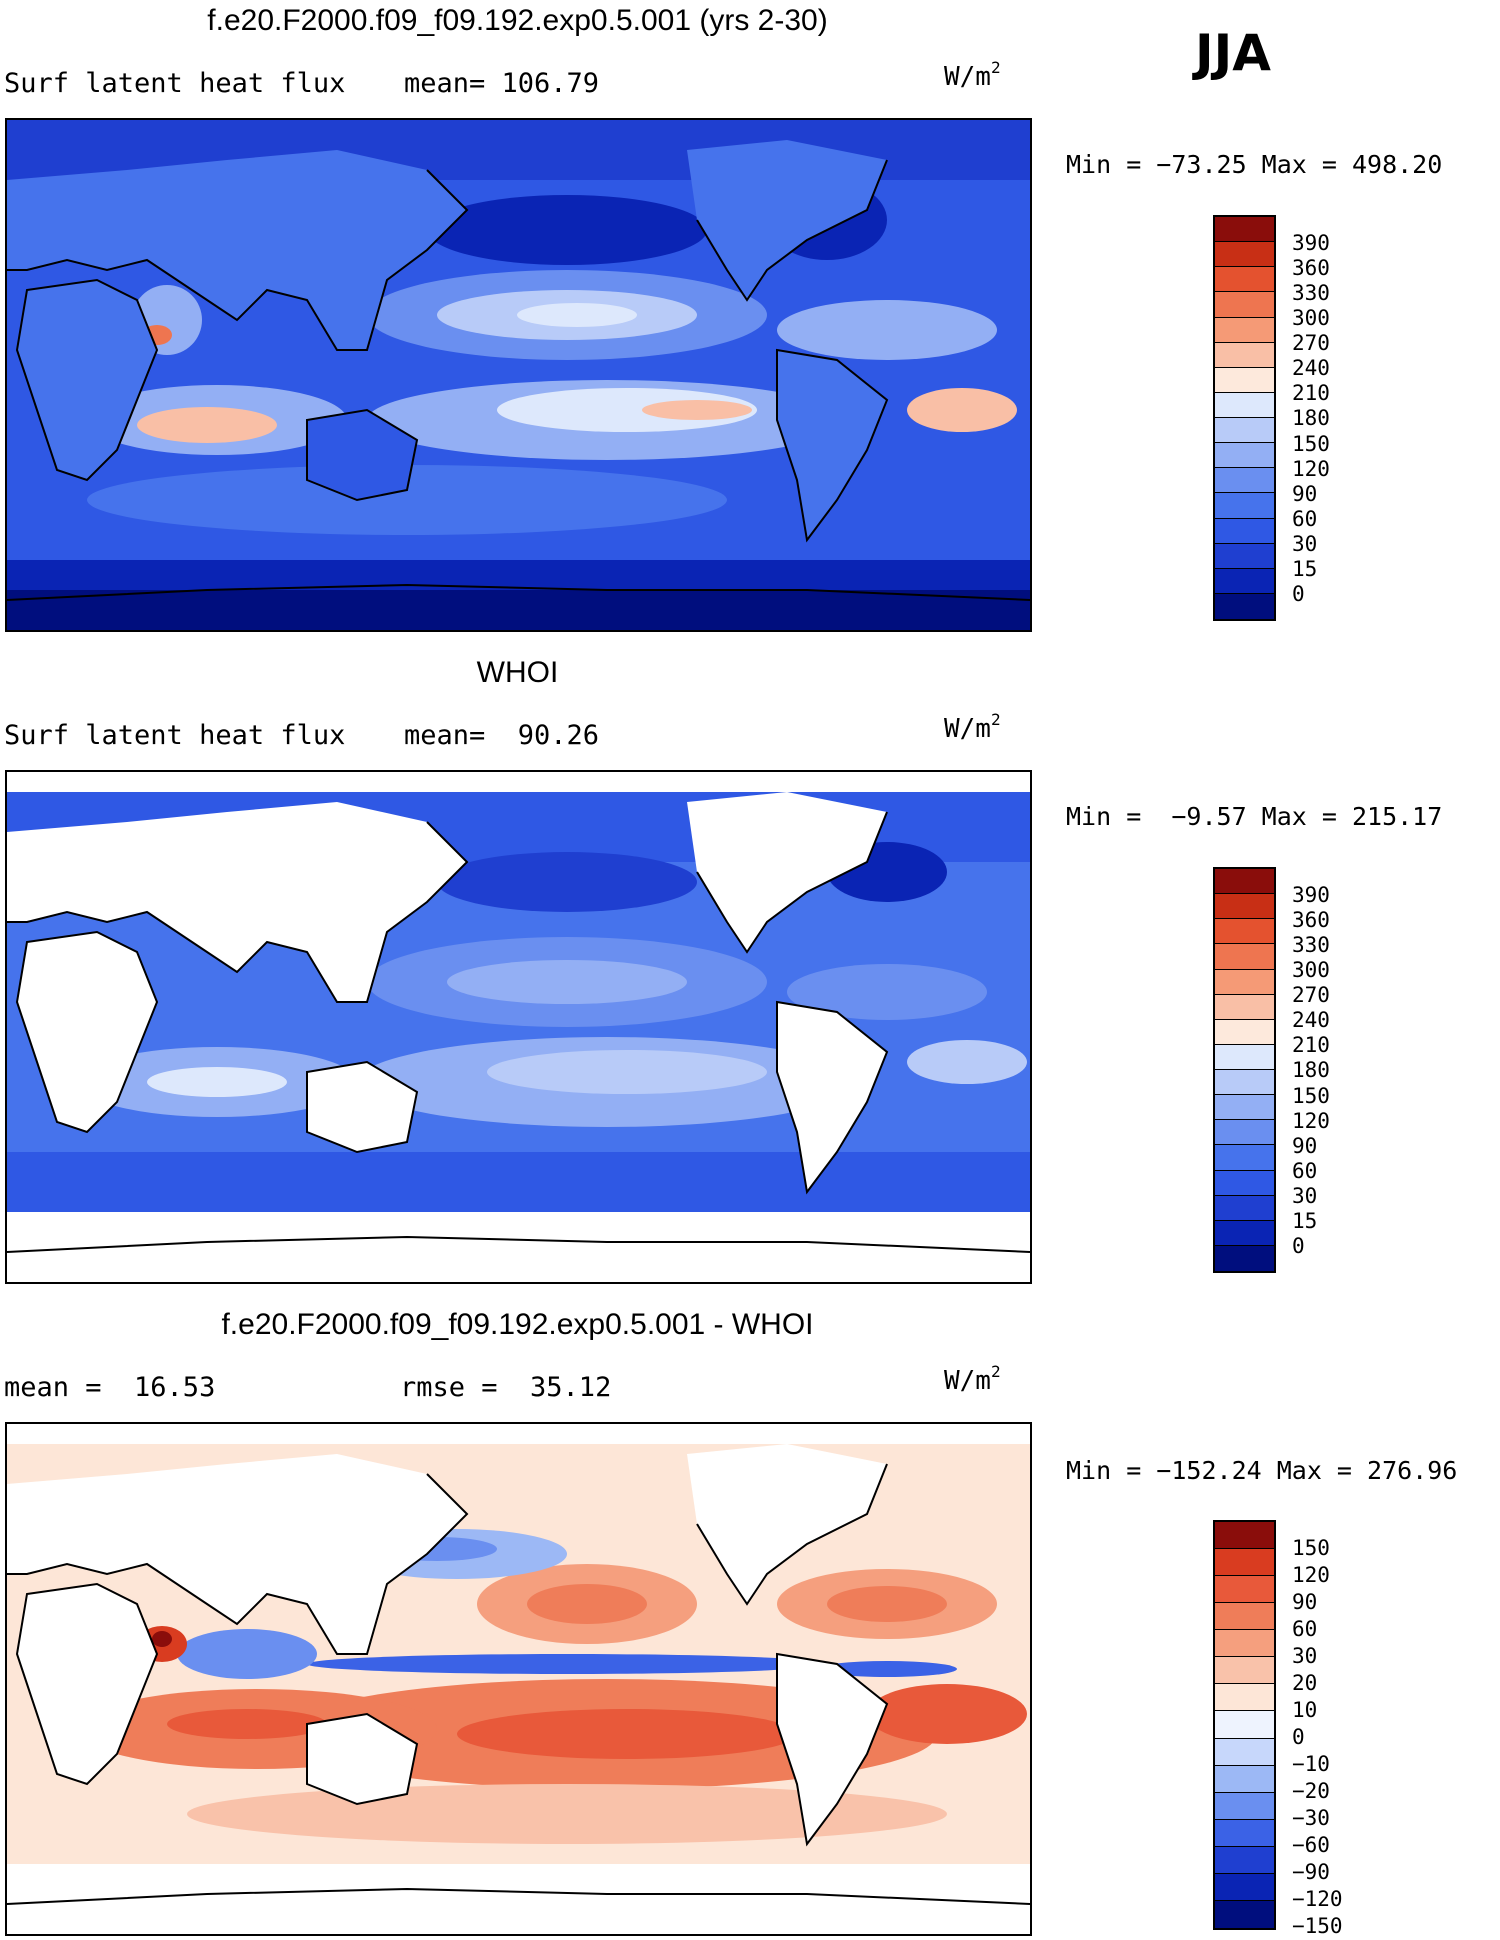 Image resolution: width=1500 pixels, height=1940 pixels. Describe the element at coordinates (1332, 1072) in the screenshot. I see `panel-2-colorbar-ticks: 390 360 330 300 270 240 210 180 150 120 90 60 30 15 0` at that location.